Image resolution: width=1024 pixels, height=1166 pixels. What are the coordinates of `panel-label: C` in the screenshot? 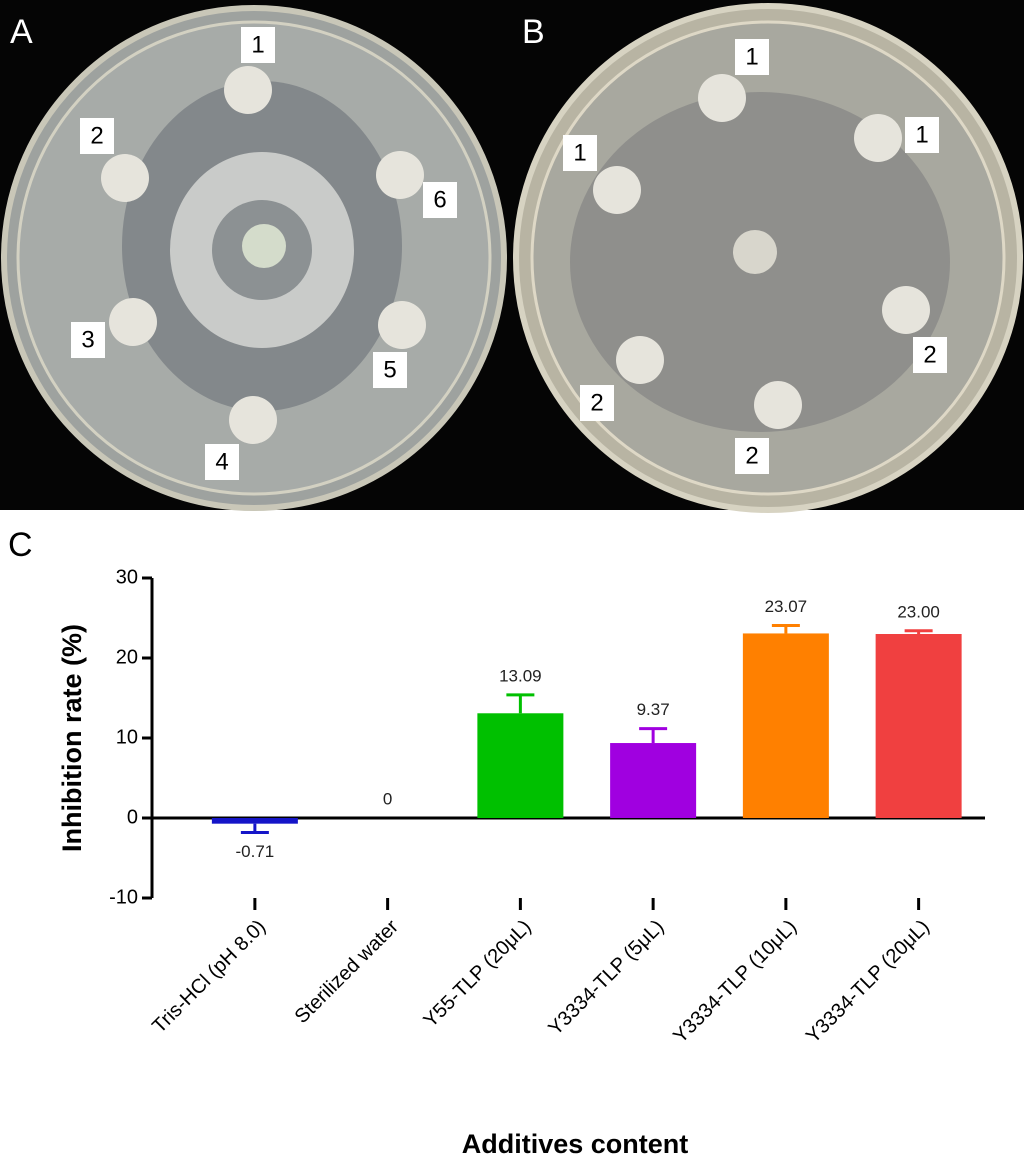 It's located at (20, 545).